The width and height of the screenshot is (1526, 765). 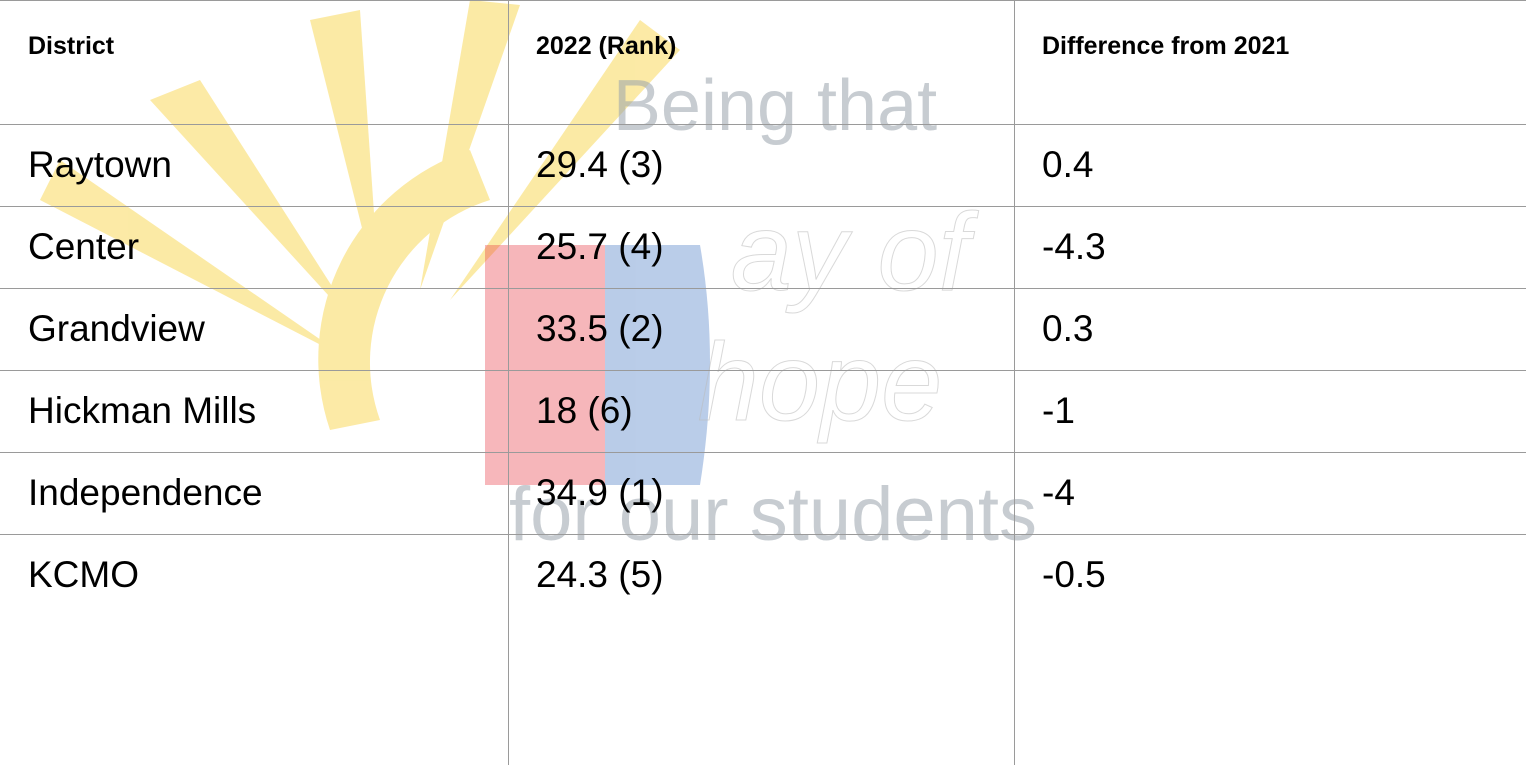 I want to click on table-cell: Independence, so click(x=145, y=492).